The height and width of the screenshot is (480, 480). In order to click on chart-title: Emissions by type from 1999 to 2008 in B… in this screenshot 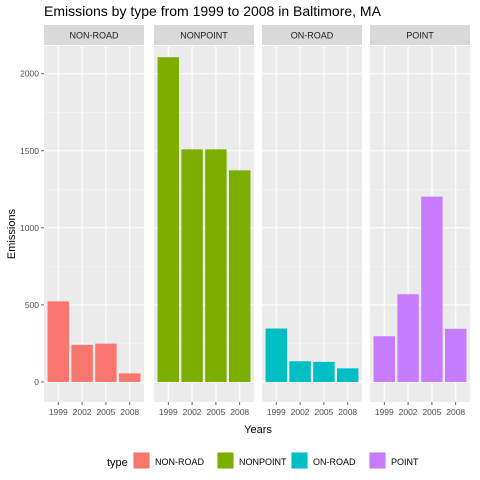, I will do `click(213, 11)`.